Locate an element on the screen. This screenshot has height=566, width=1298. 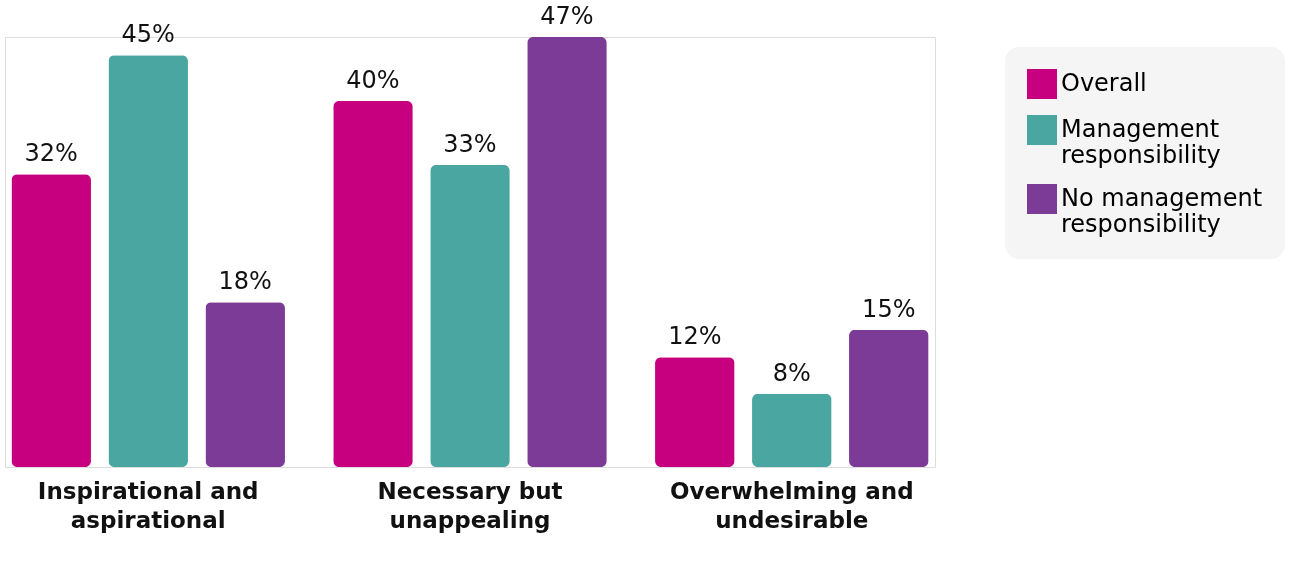
data-label: 47% is located at coordinates (567, 16).